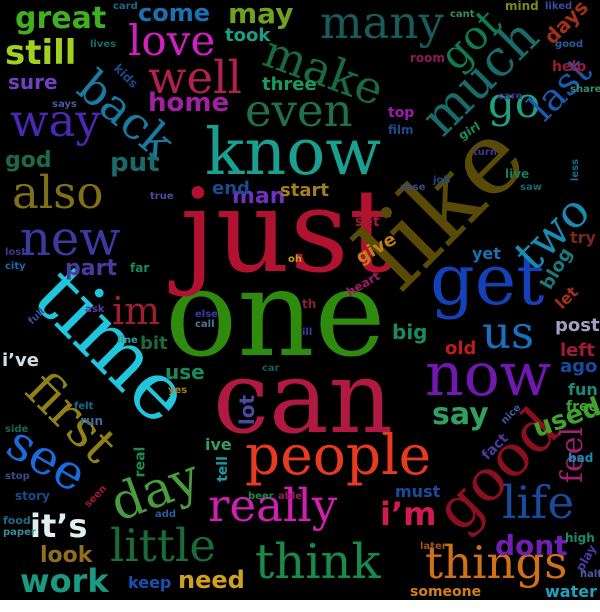 This screenshot has width=600, height=612. I want to click on word-mind: mind, so click(522, 6).